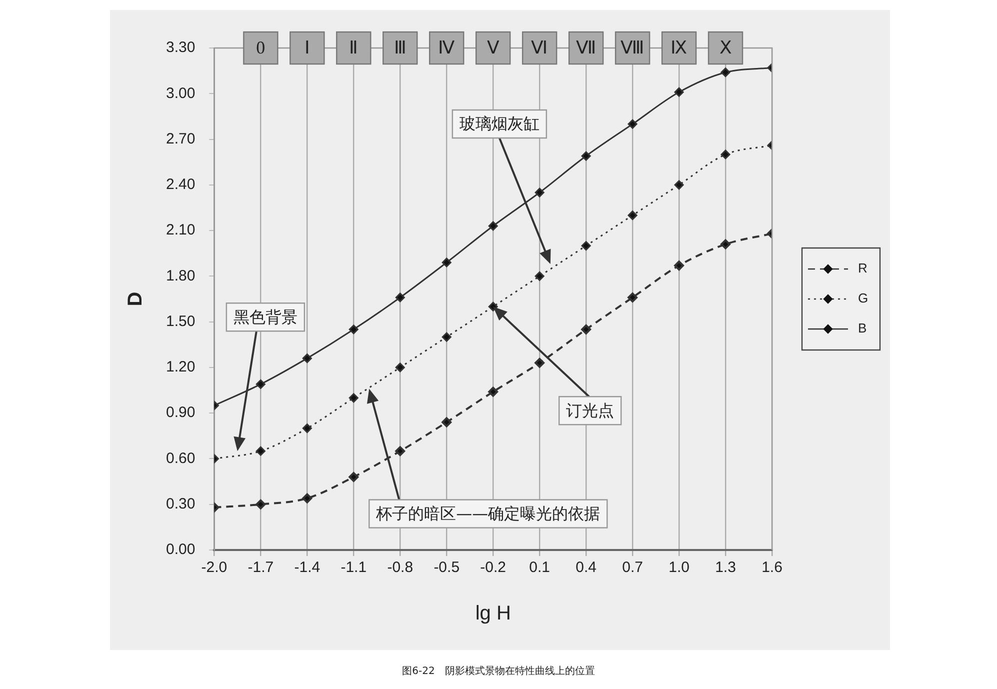 This screenshot has width=997, height=689. What do you see at coordinates (181, 185) in the screenshot?
I see `y-tick-label: 2.40` at bounding box center [181, 185].